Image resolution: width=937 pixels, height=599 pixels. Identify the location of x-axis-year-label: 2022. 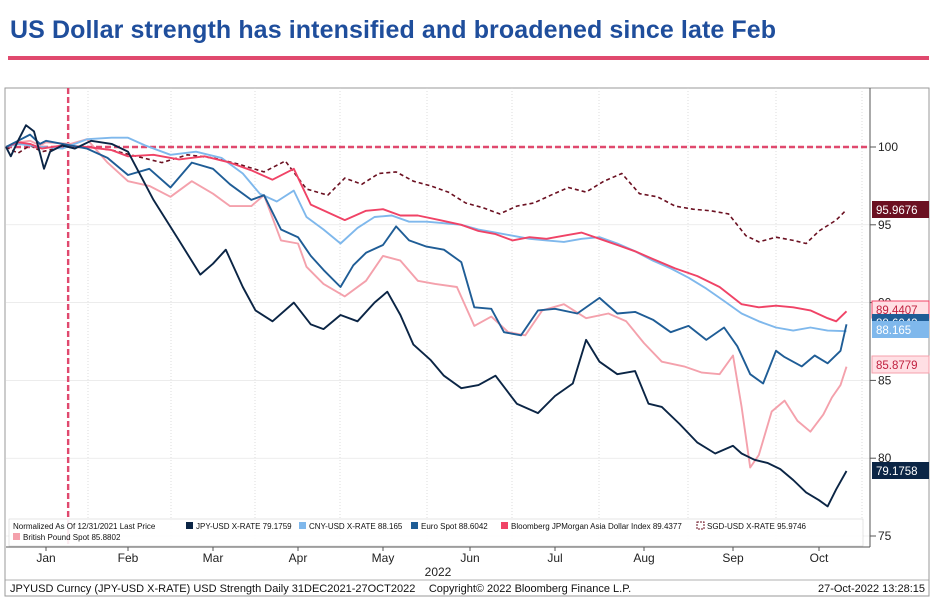
(438, 572).